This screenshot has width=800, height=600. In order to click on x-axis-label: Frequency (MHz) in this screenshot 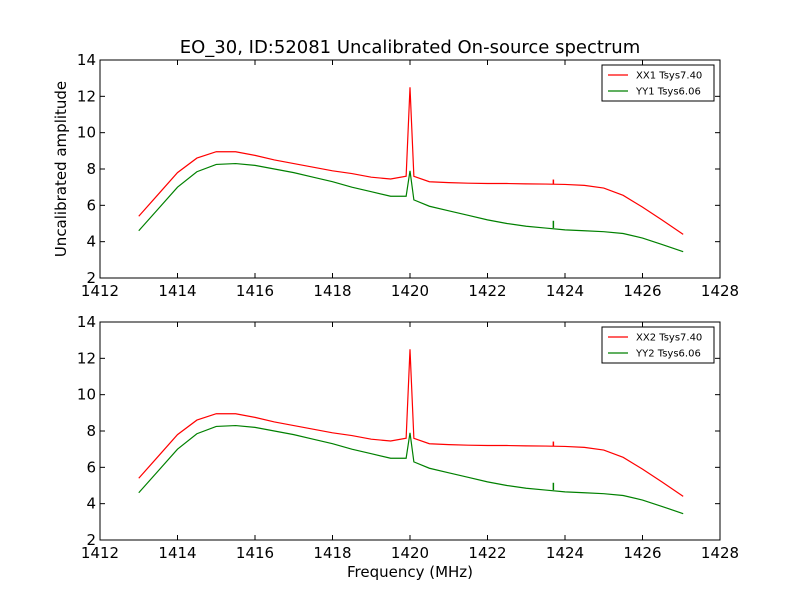, I will do `click(410, 572)`.